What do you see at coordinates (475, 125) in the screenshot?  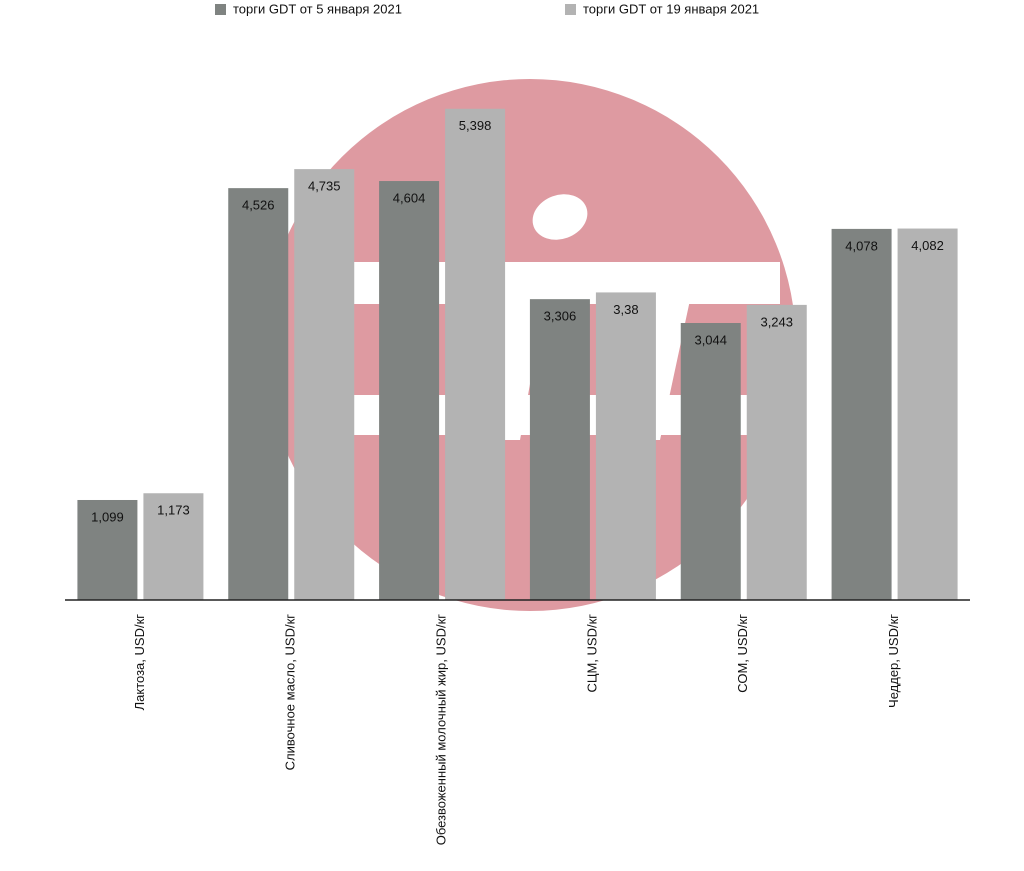 I see `value-label: 5,398` at bounding box center [475, 125].